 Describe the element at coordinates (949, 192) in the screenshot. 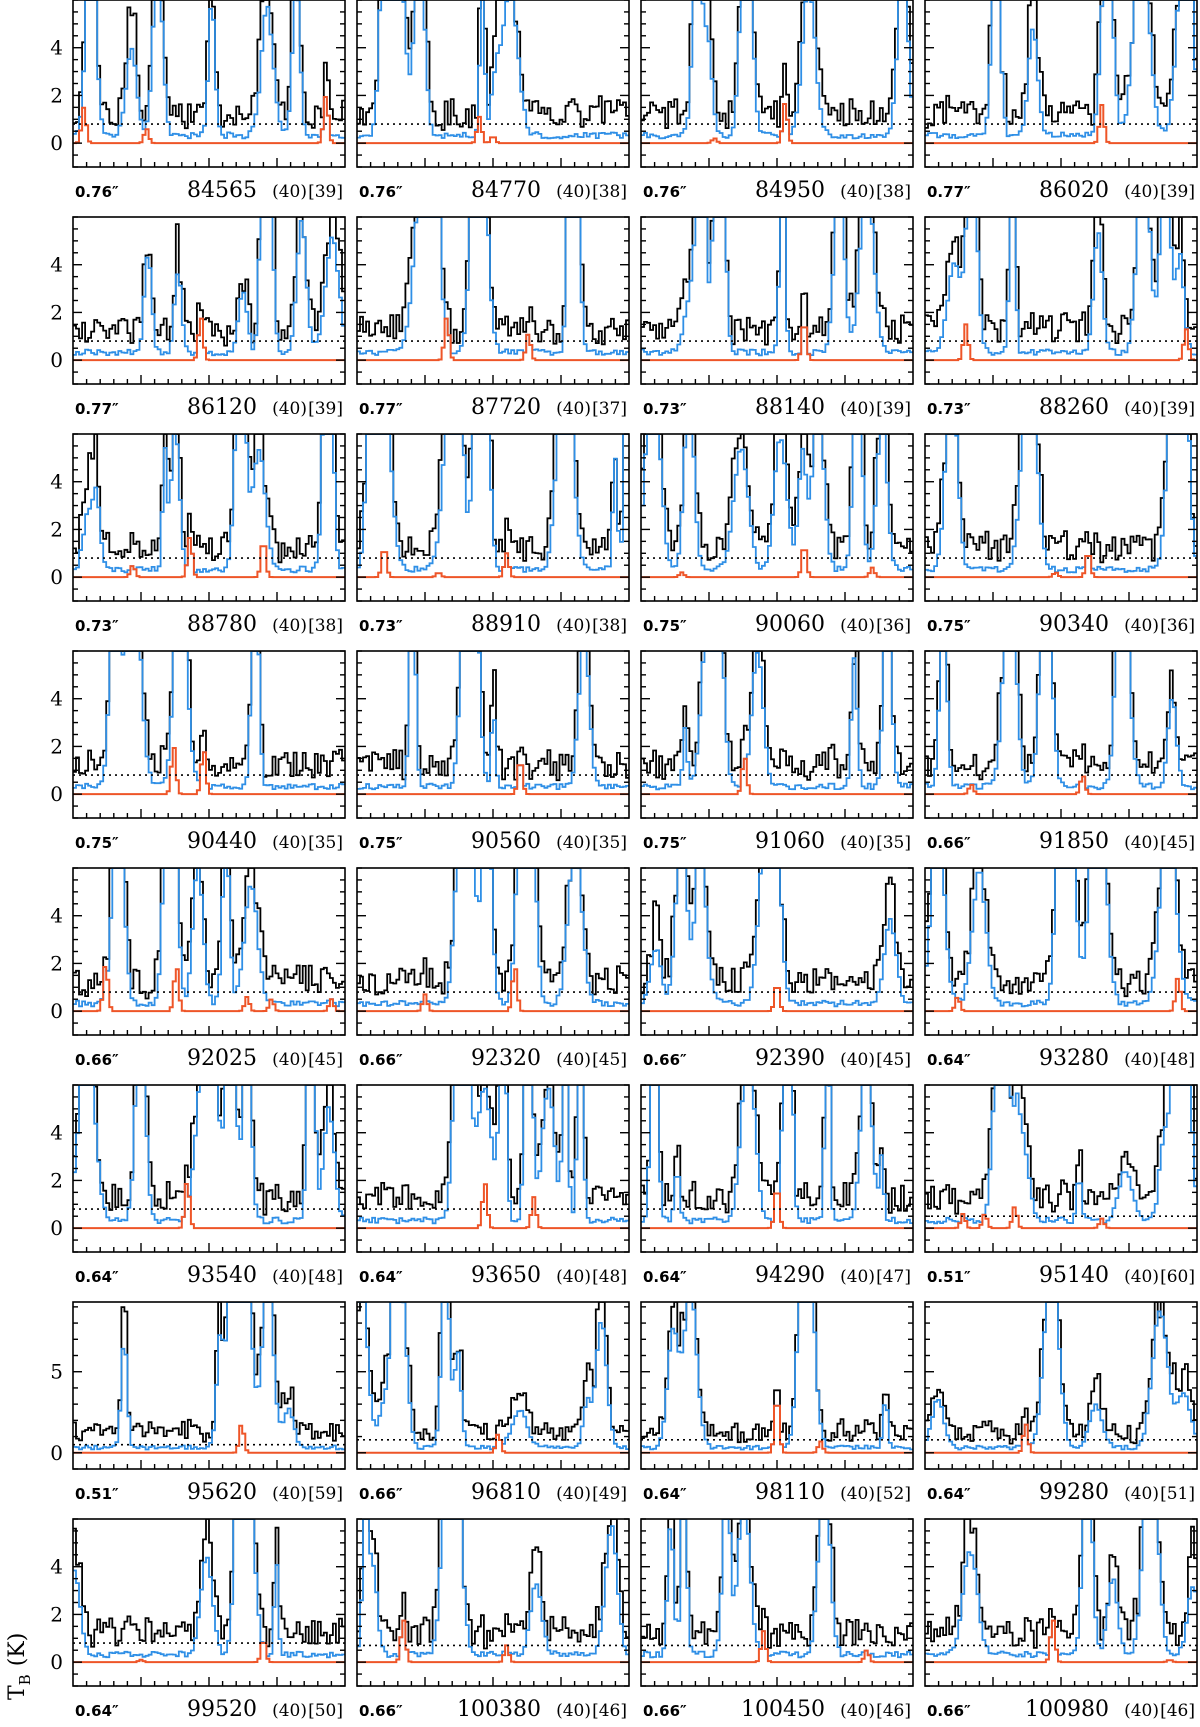

I see `beam-size-label: 0.77″` at that location.